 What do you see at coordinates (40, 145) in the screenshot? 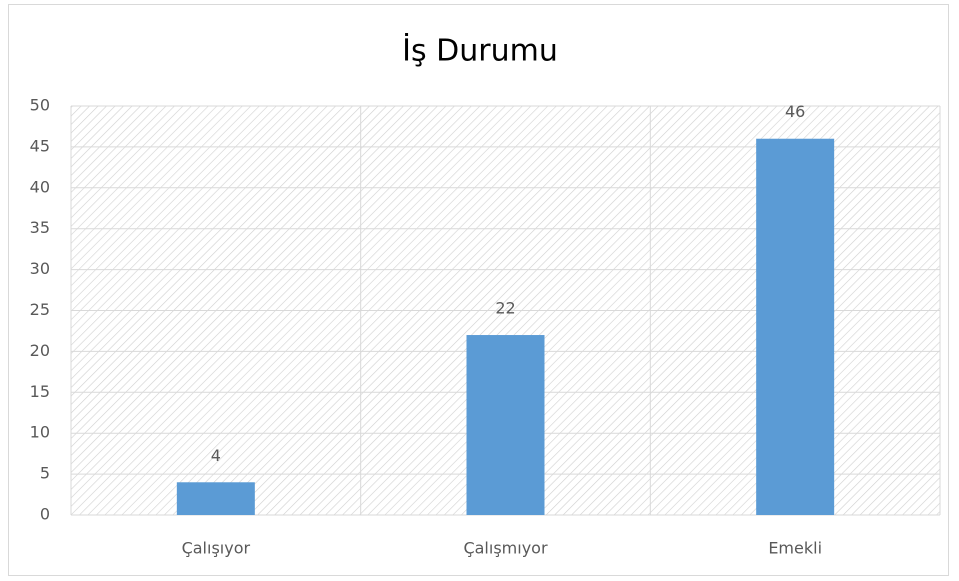
I see `y-tick-label: 45` at bounding box center [40, 145].